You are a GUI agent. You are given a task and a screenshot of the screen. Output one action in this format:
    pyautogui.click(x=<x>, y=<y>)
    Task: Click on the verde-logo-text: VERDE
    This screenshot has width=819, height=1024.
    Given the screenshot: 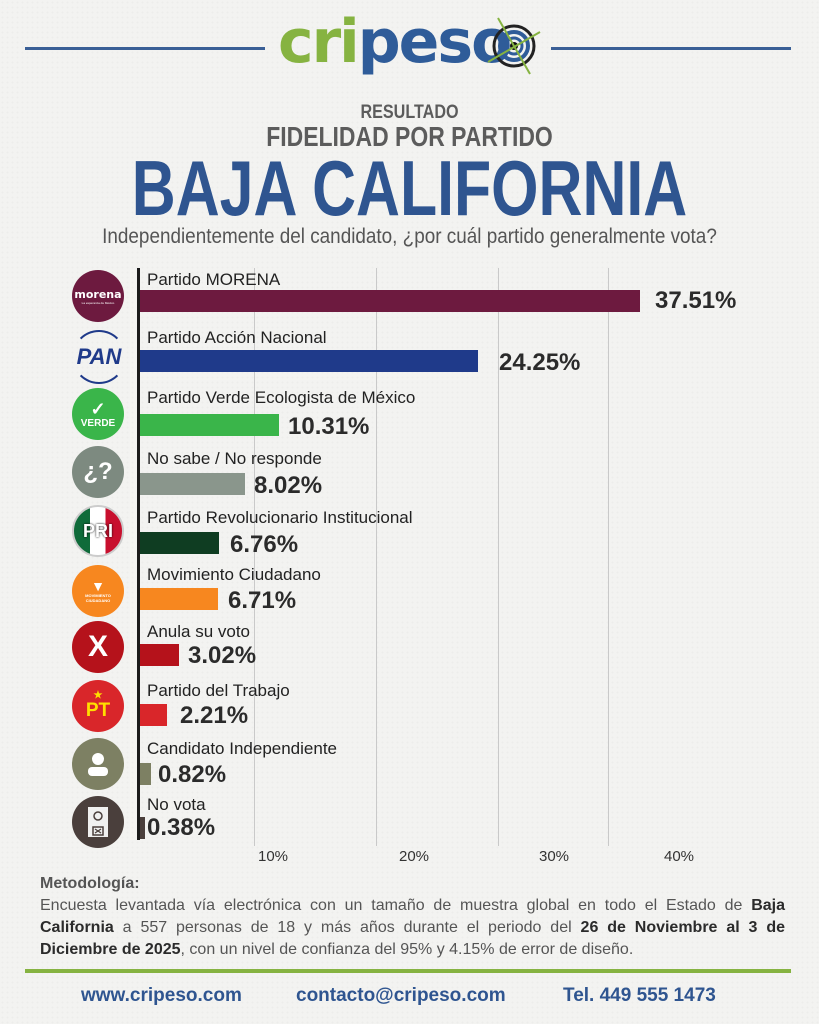 What is the action you would take?
    pyautogui.click(x=98, y=423)
    